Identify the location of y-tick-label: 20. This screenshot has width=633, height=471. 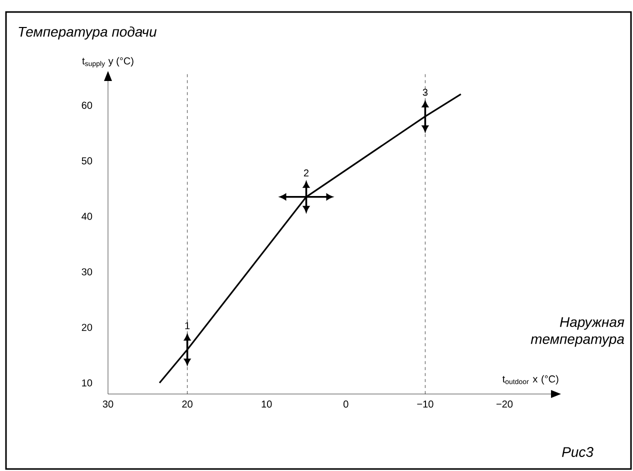
(87, 327).